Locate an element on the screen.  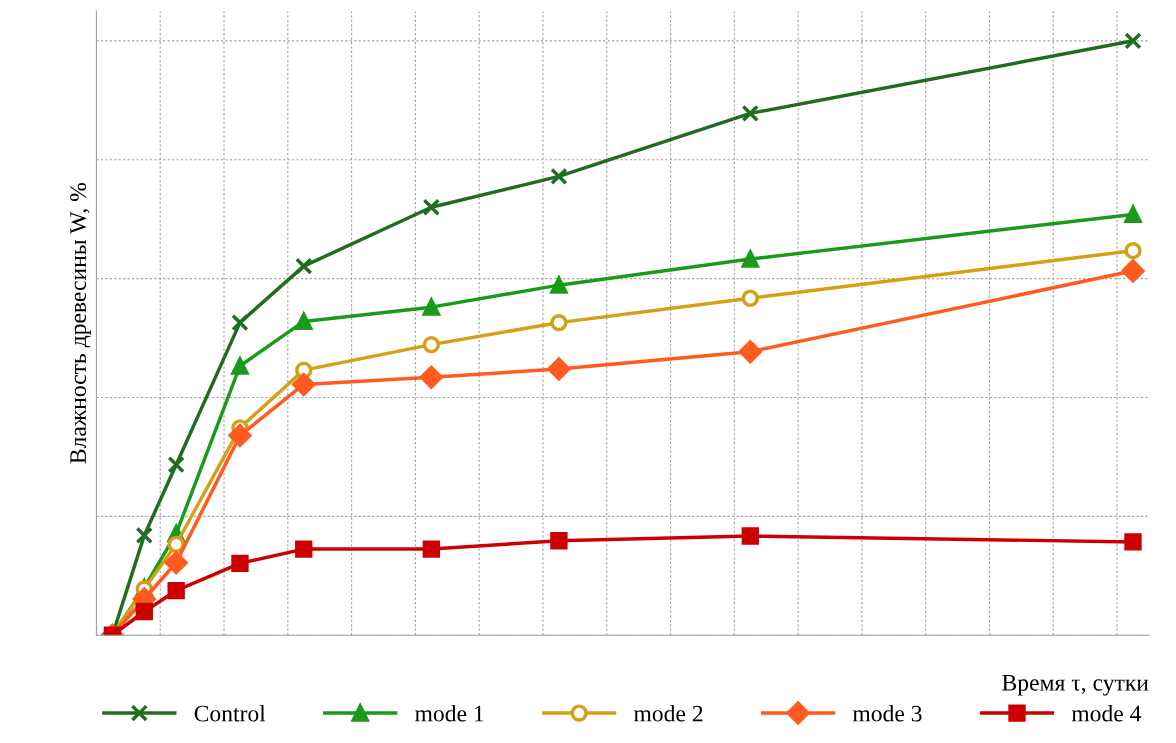
legend-label: mode 3 is located at coordinates (887, 713).